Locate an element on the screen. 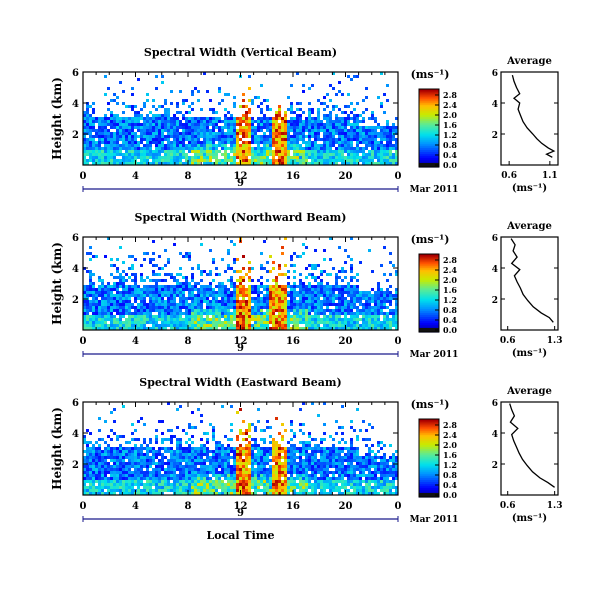 This screenshot has height=598, width=613. colorbar-frame is located at coordinates (429, 293).